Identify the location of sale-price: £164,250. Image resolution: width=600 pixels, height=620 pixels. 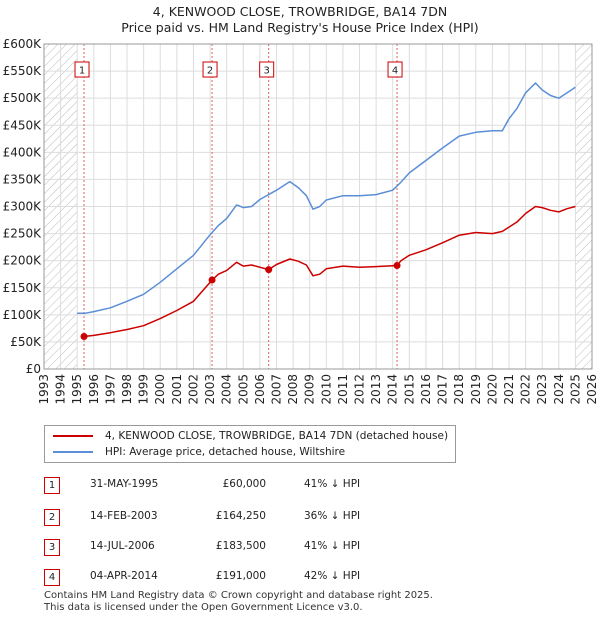
(240, 516).